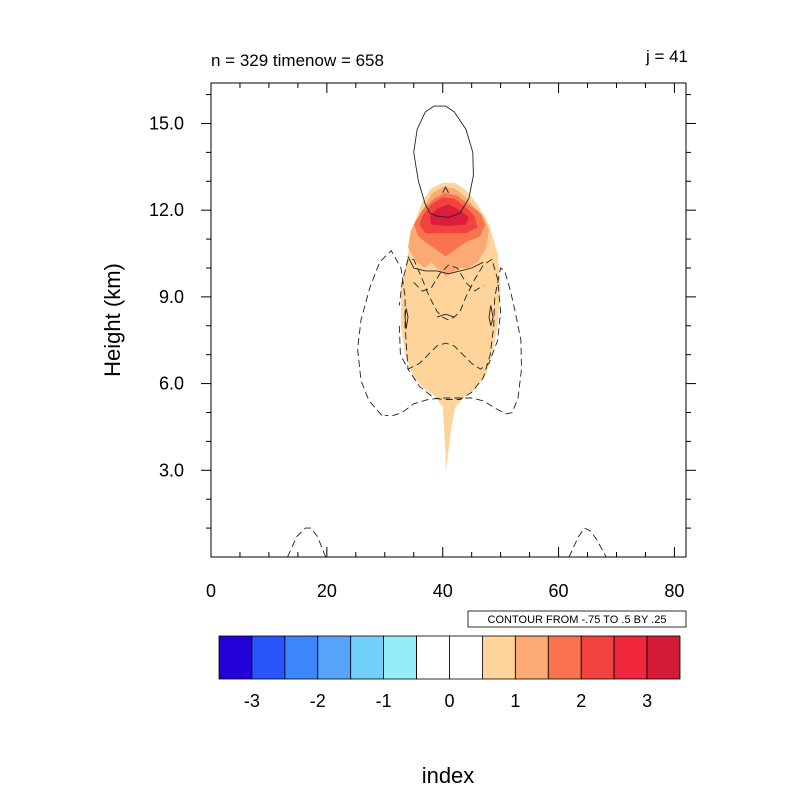 The height and width of the screenshot is (800, 800). Describe the element at coordinates (515, 701) in the screenshot. I see `colorbar-tick-label: 1` at that location.